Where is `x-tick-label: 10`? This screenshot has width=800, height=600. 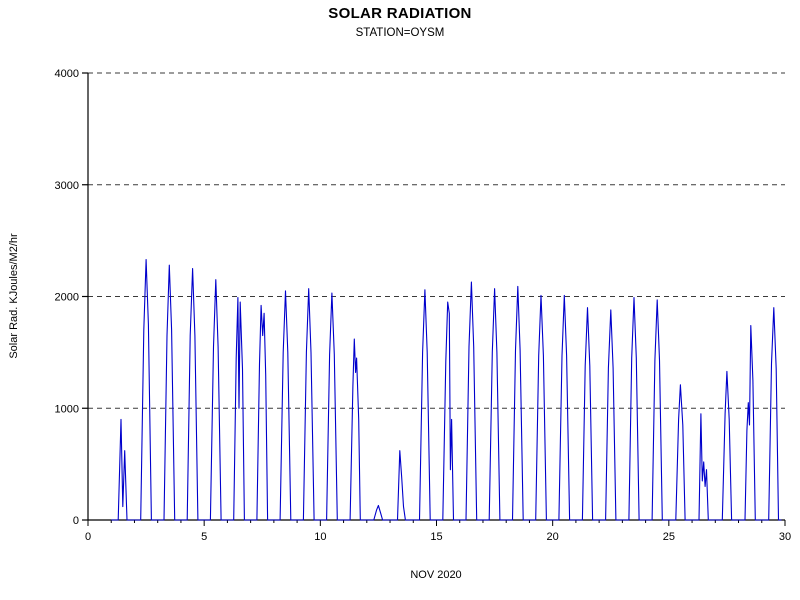
x-tick-label: 10 is located at coordinates (320, 537).